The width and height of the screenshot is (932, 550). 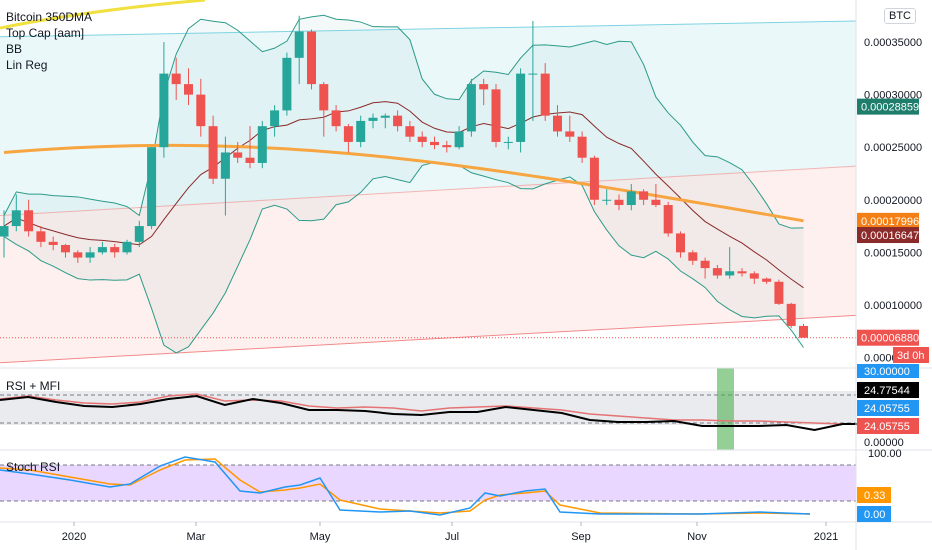 What do you see at coordinates (890, 222) in the screenshot?
I see `price-tag-label: 0.00017996` at bounding box center [890, 222].